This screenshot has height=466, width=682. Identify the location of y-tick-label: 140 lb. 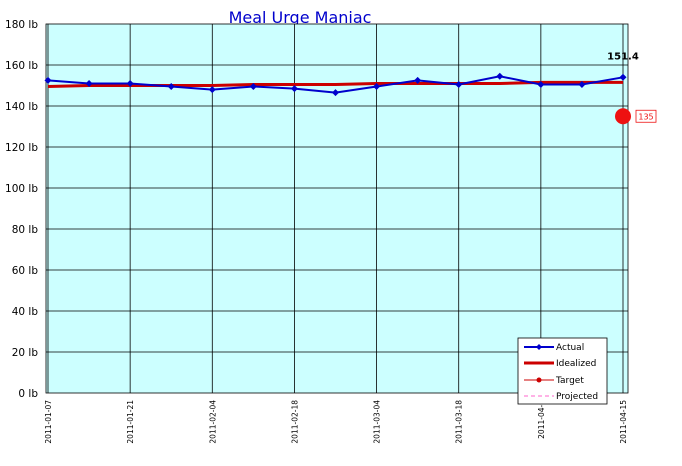
(21, 107).